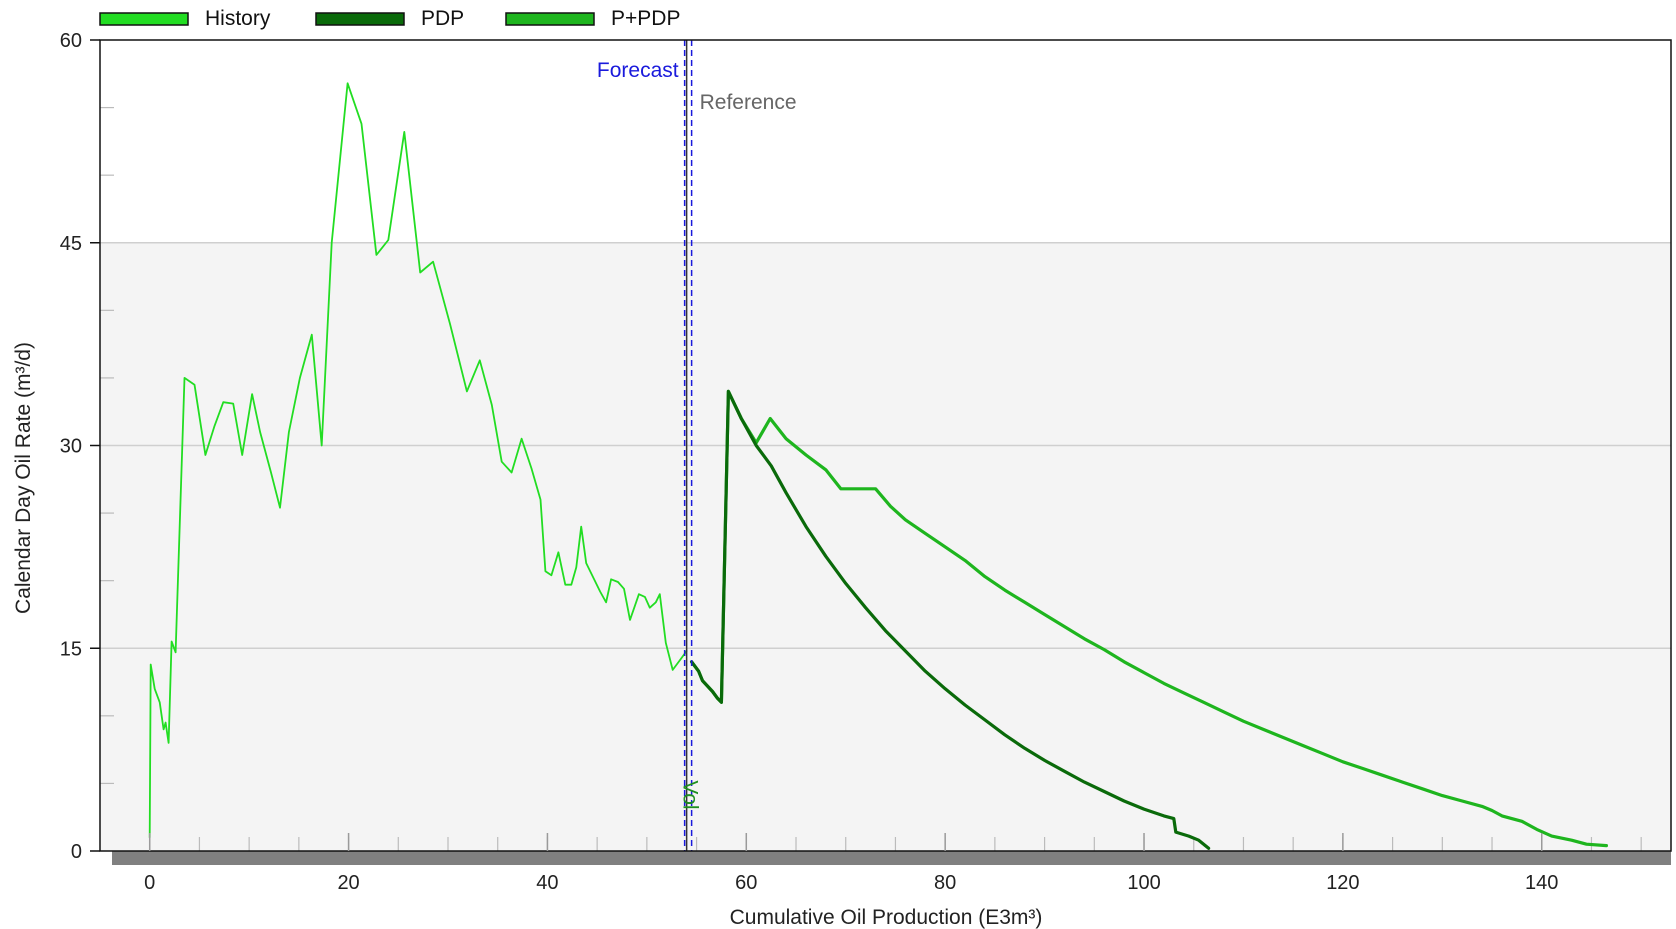 Image resolution: width=1676 pixels, height=929 pixels. I want to click on reference-label: Reference, so click(748, 102).